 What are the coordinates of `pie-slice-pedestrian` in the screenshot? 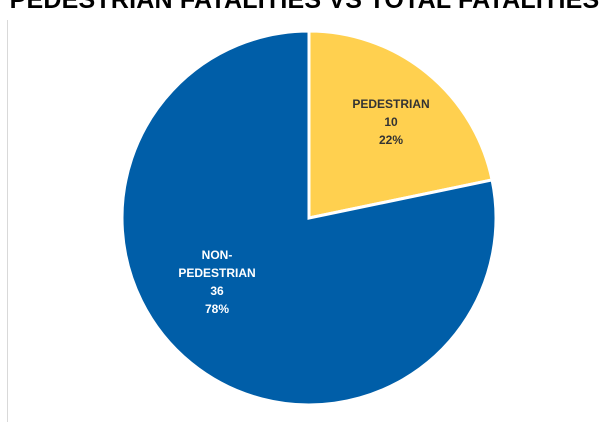 It's located at (400, 124).